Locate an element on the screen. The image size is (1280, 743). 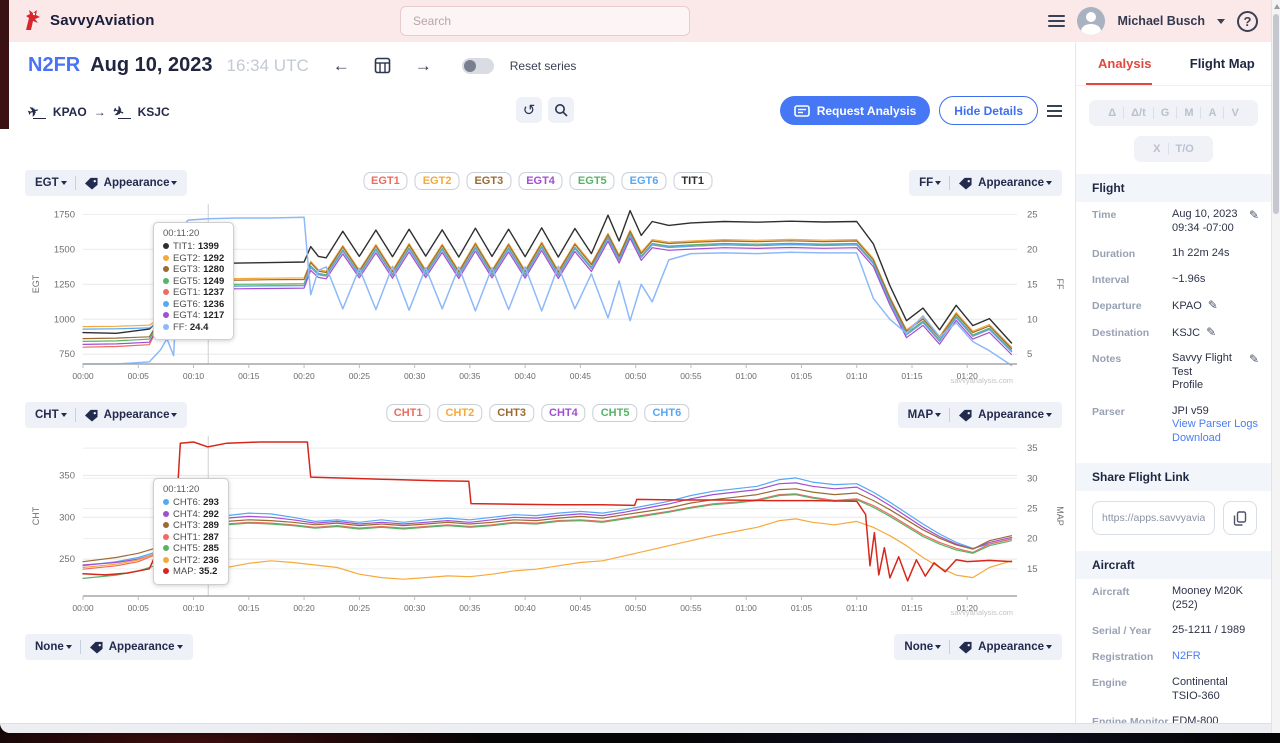
flight-list-icon is located at coordinates (382, 65).